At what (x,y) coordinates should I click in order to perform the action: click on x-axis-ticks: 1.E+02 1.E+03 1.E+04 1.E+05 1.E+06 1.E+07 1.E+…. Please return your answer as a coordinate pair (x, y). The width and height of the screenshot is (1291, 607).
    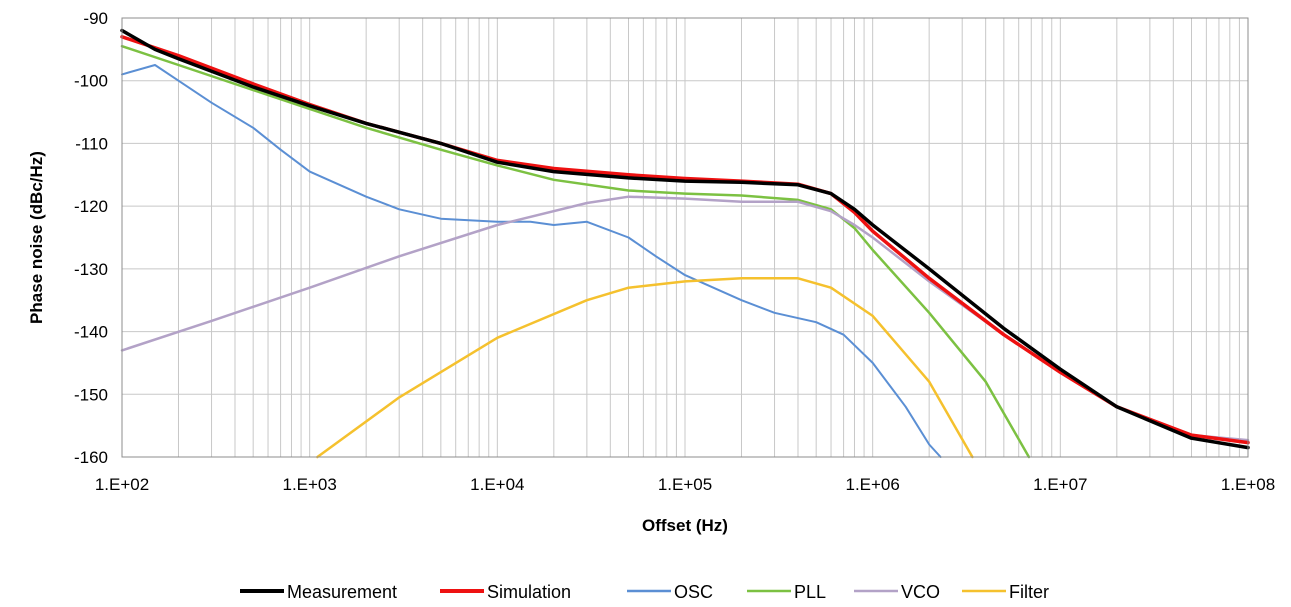
    Looking at the image, I should click on (685, 484).